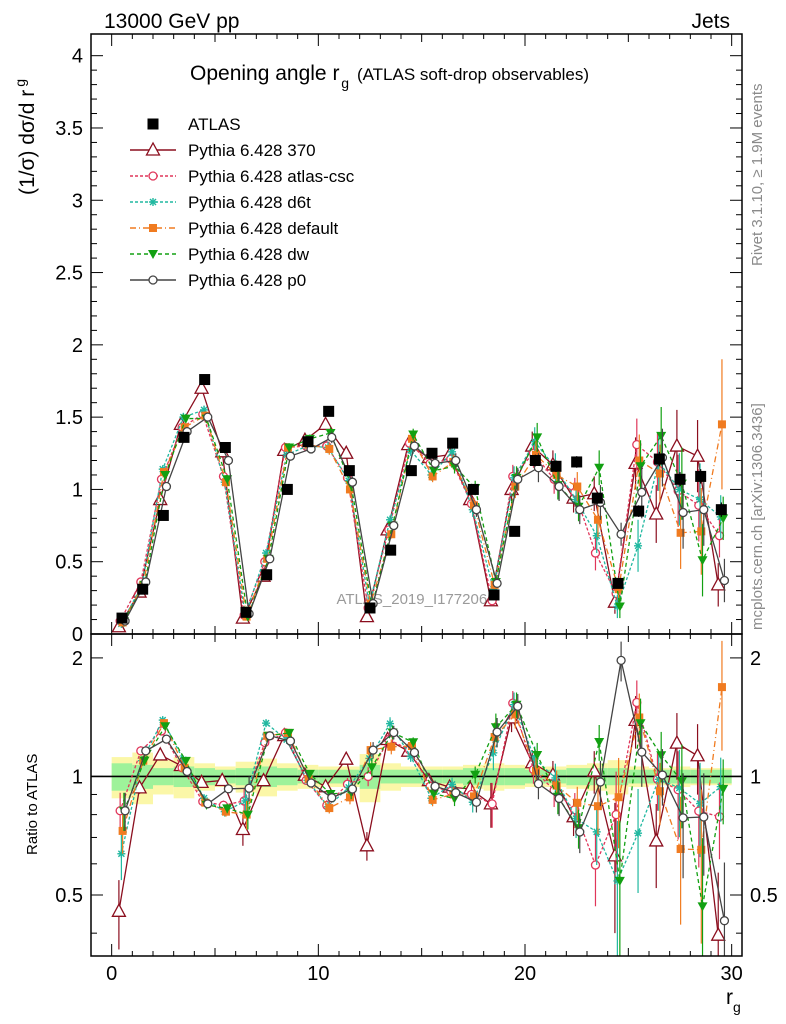 This screenshot has height=1024, width=786. I want to click on legend-entry: ATLAS, so click(194, 124).